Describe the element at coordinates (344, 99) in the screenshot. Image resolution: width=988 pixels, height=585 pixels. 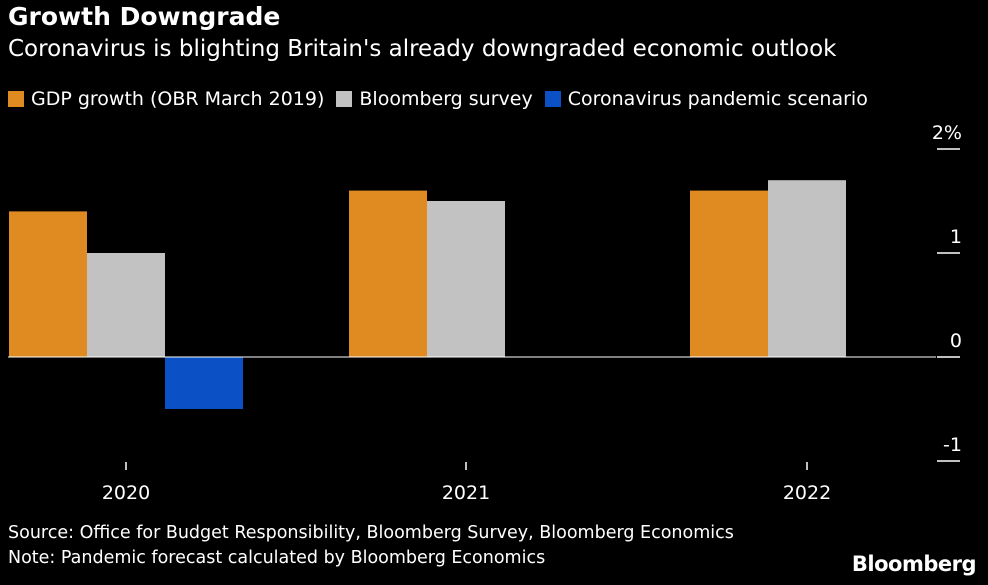
I see `legend-swatch-survey` at that location.